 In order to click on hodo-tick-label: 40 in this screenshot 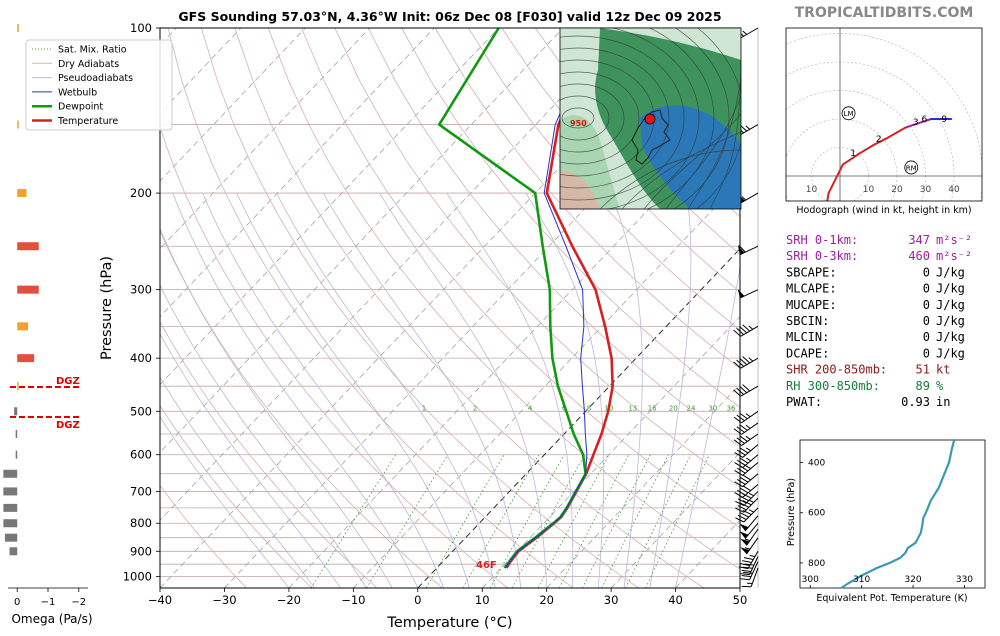, I will do `click(954, 190)`.